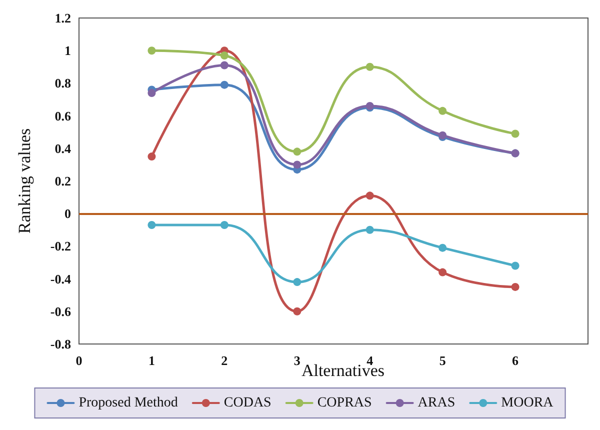 This screenshot has height=430, width=600. What do you see at coordinates (63, 83) in the screenshot?
I see `y-tick-label: 0.8` at bounding box center [63, 83].